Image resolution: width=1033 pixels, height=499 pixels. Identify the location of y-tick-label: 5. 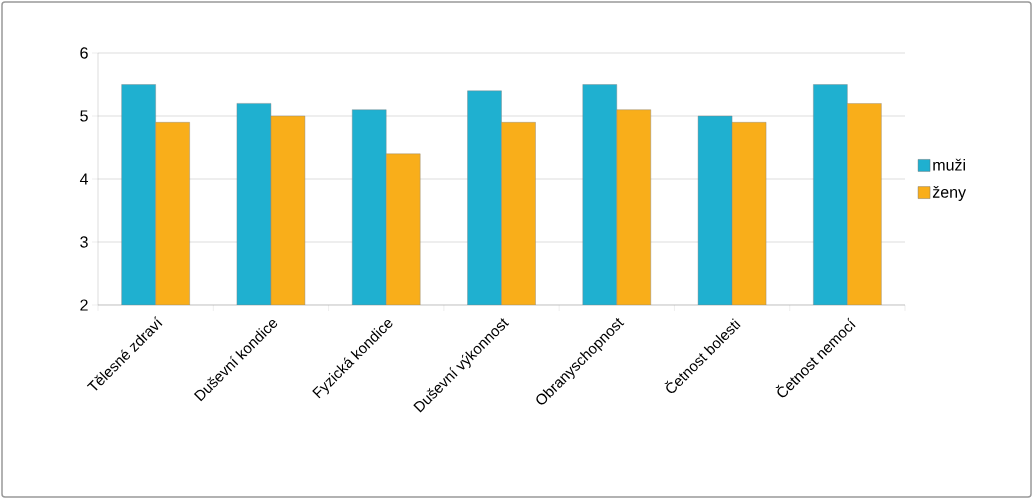
(84, 116).